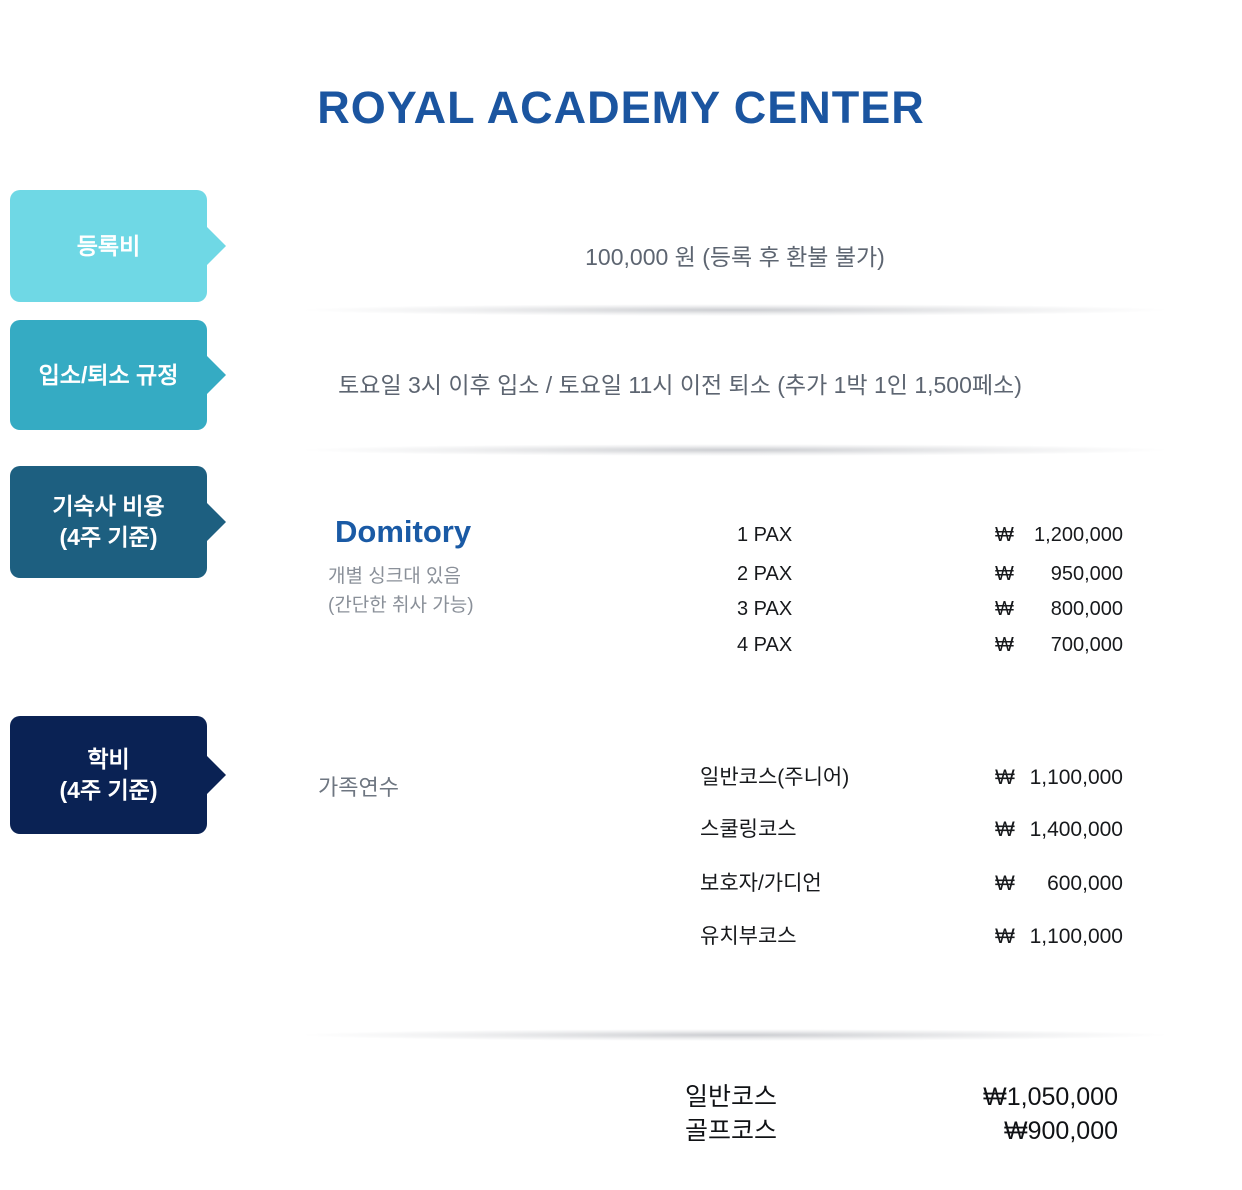 This screenshot has width=1242, height=1190. Describe the element at coordinates (401, 591) in the screenshot. I see `dormitory-notes: 개별 싱크대 있음 (간단한 취사 가능)` at that location.